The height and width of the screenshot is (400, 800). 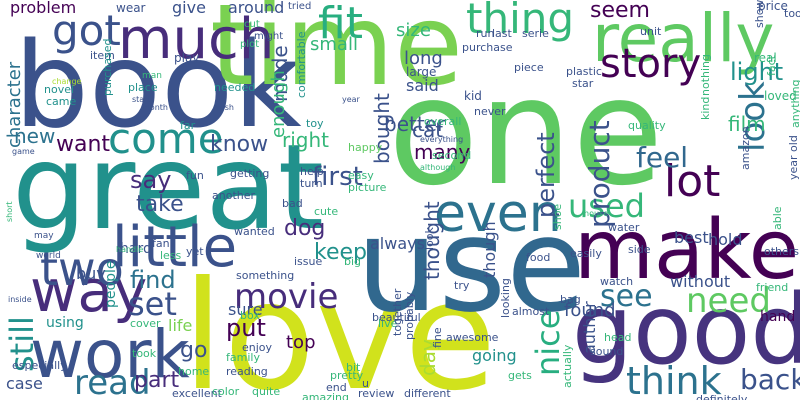 What do you see at coordinates (252, 24) in the screenshot?
I see `word: cut` at bounding box center [252, 24].